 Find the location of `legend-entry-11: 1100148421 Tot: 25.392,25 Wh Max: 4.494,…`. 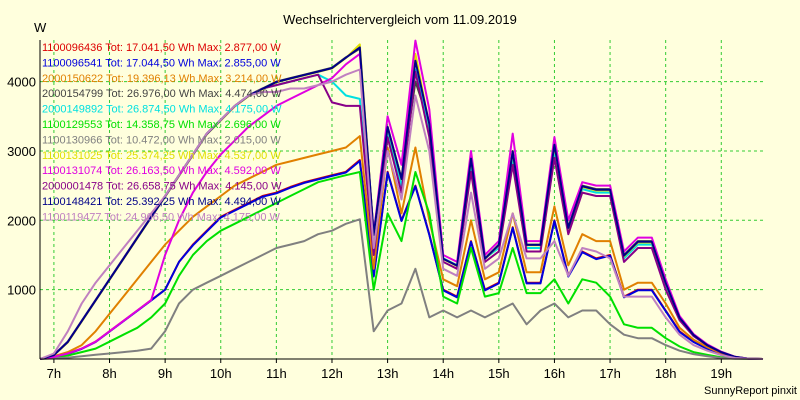

legend-entry-11: 1100148421 Tot: 25.392,25 Wh Max: 4.494,… is located at coordinates (161, 202).